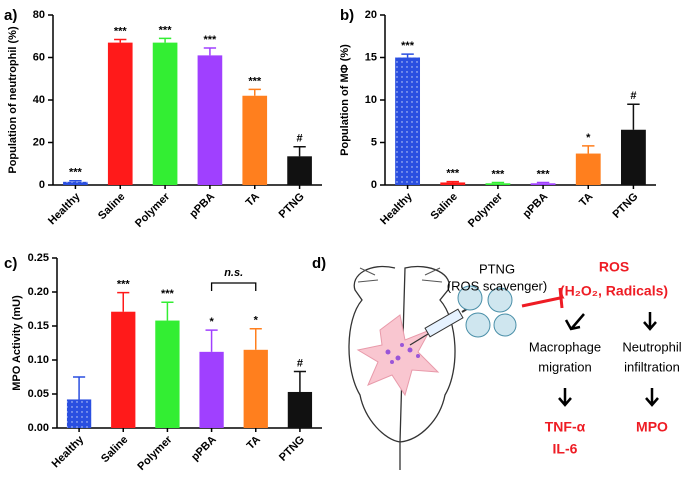 This screenshot has height=481, width=688. Describe the element at coordinates (651, 346) in the screenshot. I see `effect: Neutrophil` at that location.